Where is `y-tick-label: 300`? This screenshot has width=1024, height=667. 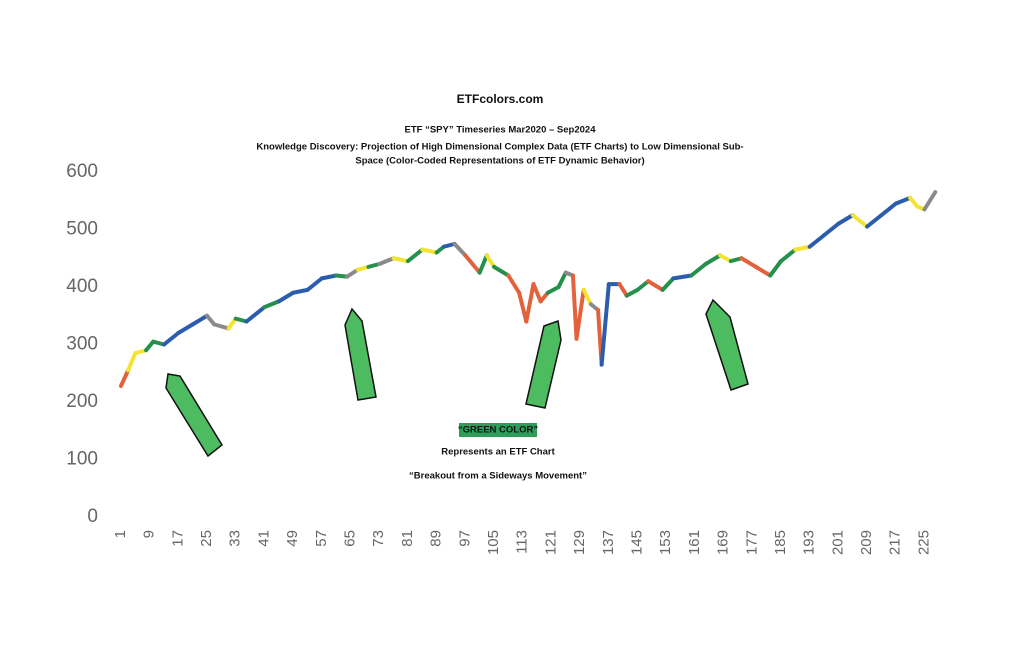
y-tick-label: 300 is located at coordinates (82, 344).